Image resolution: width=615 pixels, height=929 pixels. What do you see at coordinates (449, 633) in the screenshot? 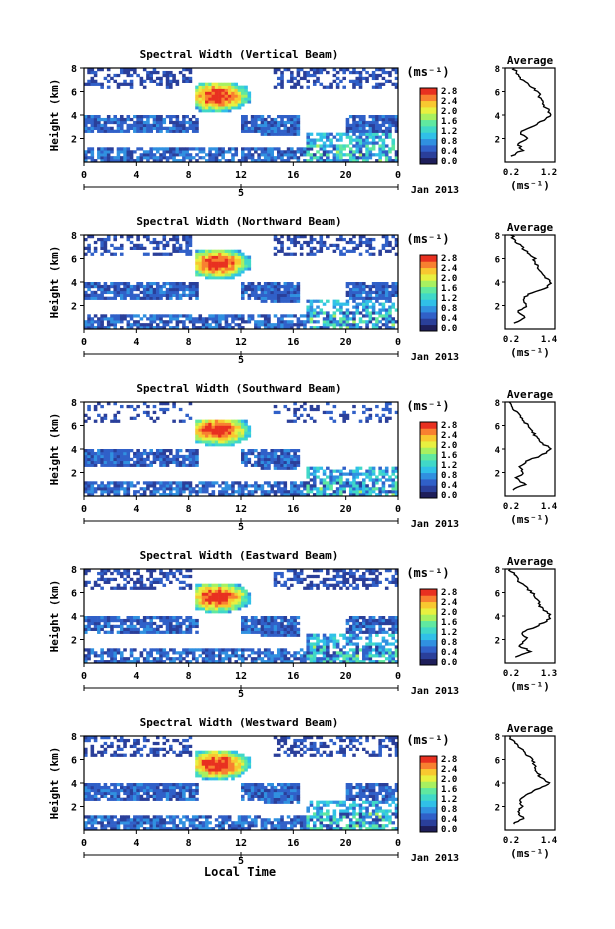
I see `colorbar-tick-label: 1.2` at bounding box center [449, 633].